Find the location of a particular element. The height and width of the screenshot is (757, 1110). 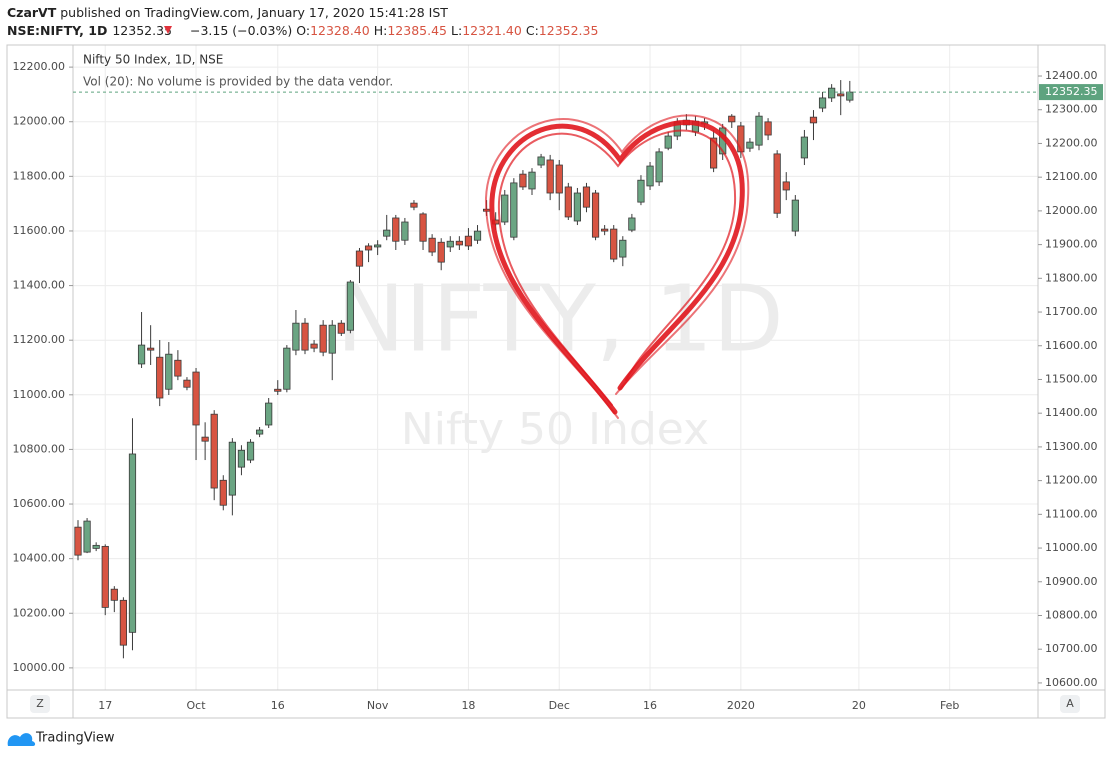

y-tick-label: 11300.00 is located at coordinates (1071, 446).